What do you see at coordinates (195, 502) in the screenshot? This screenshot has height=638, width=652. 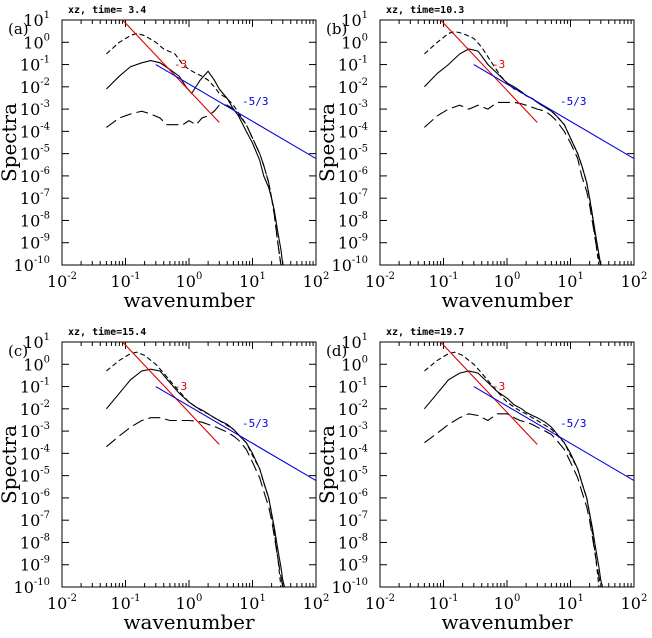 I see `spectrum-line-longdash` at bounding box center [195, 502].